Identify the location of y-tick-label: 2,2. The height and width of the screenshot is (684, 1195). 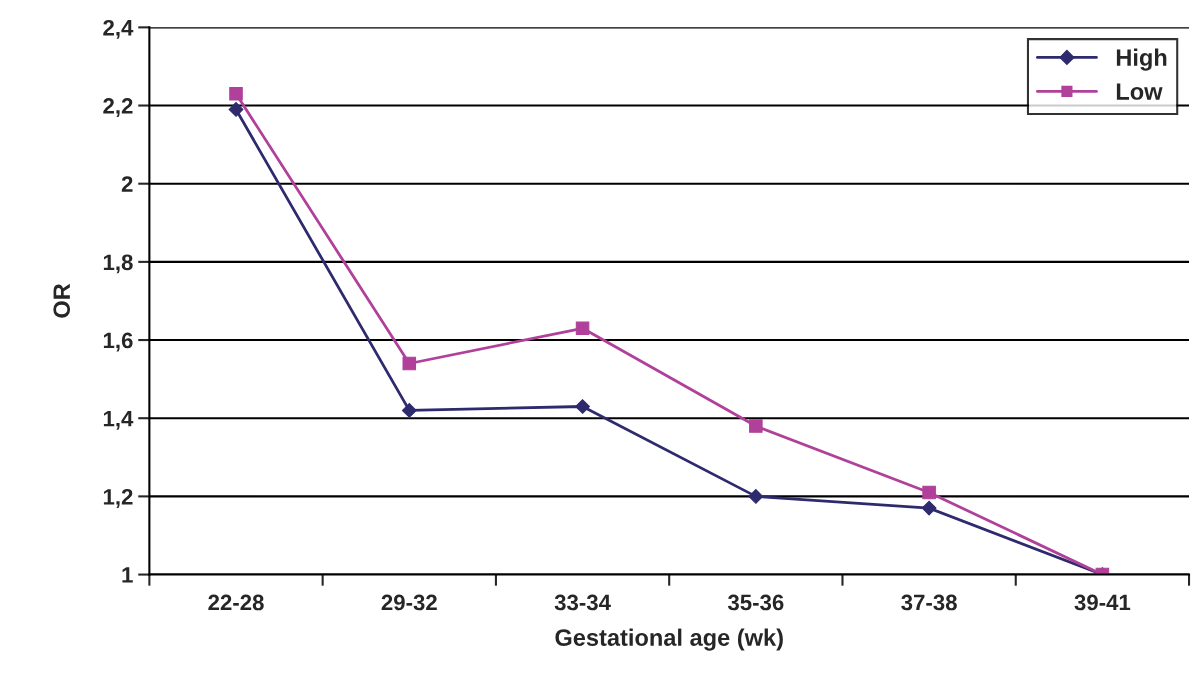
(118, 108).